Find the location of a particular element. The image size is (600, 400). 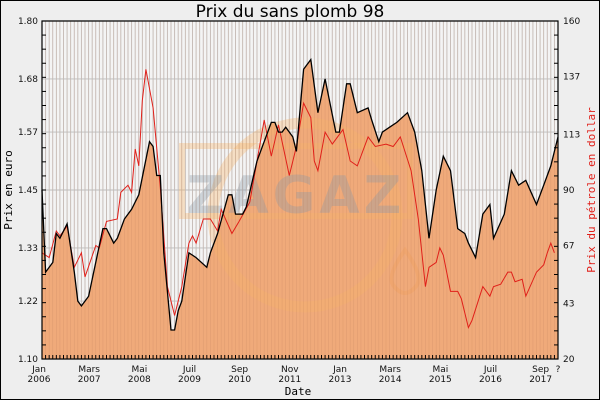

x-tick-label-end: ? is located at coordinates (558, 370).